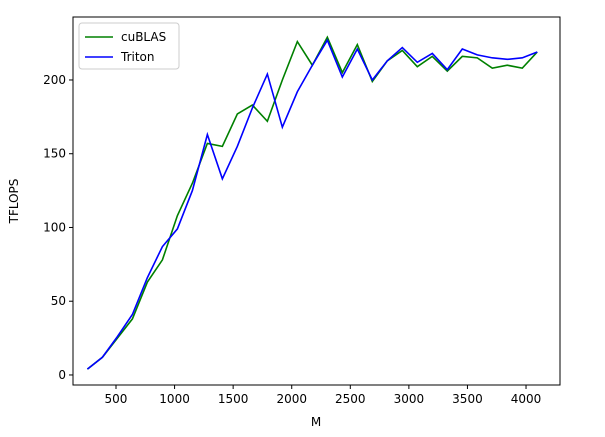  Describe the element at coordinates (467, 399) in the screenshot. I see `x-tick-label: 3500` at that location.